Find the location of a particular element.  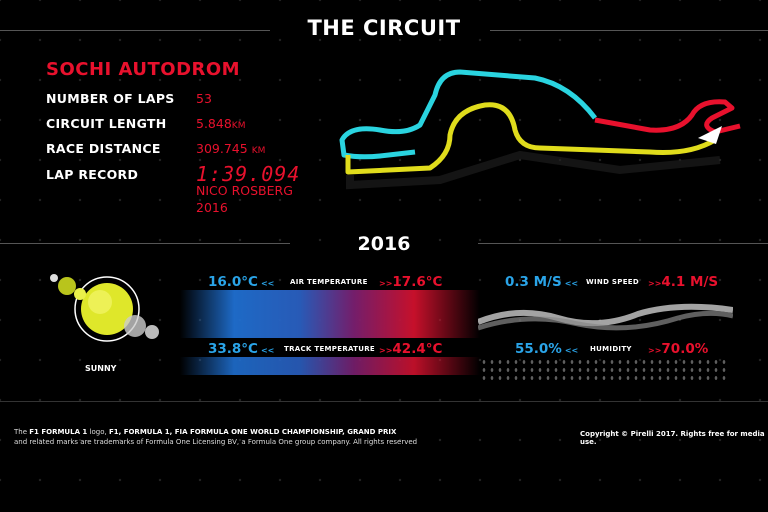

length-value: 5.848KM is located at coordinates (221, 123).